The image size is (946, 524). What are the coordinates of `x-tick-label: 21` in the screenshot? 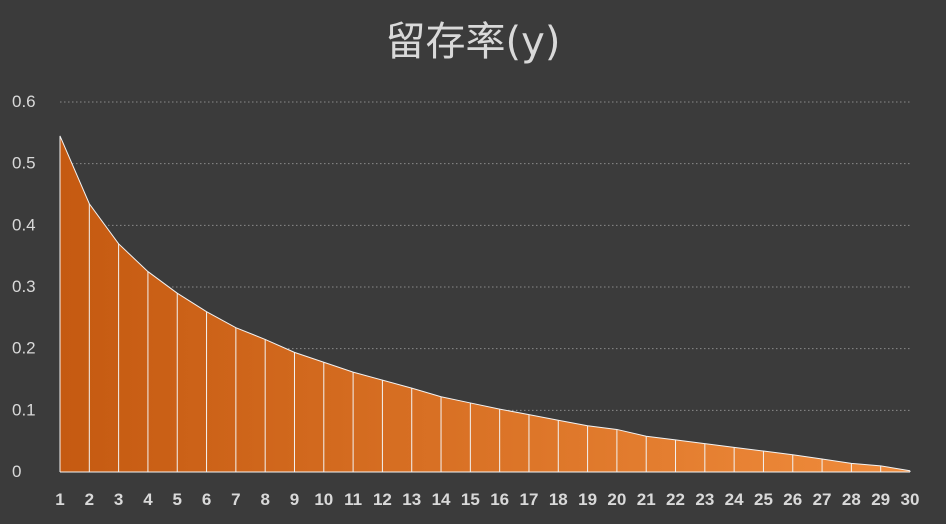 It's located at (646, 499).